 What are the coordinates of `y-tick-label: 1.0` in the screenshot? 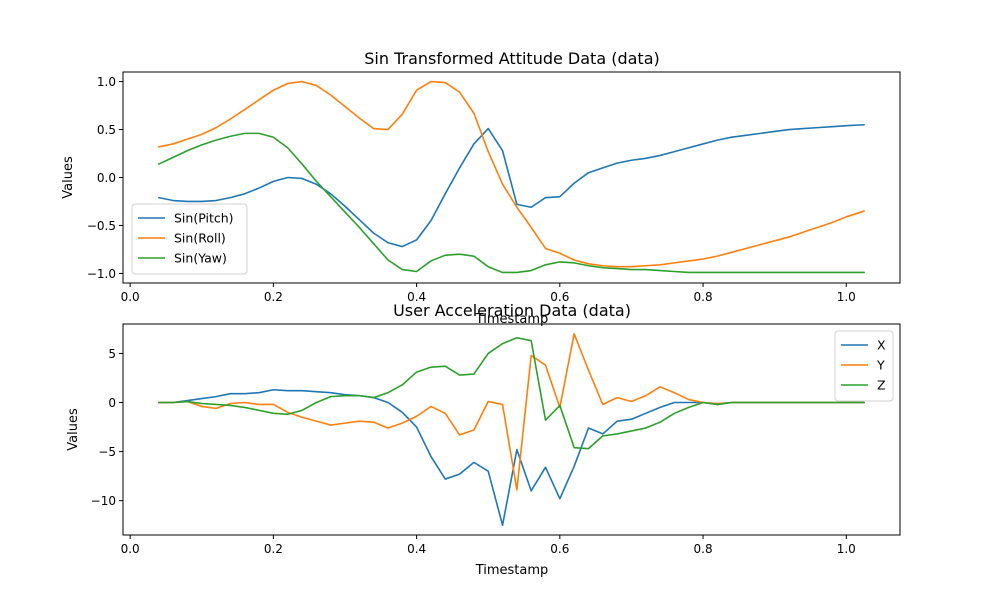 It's located at (106, 82).